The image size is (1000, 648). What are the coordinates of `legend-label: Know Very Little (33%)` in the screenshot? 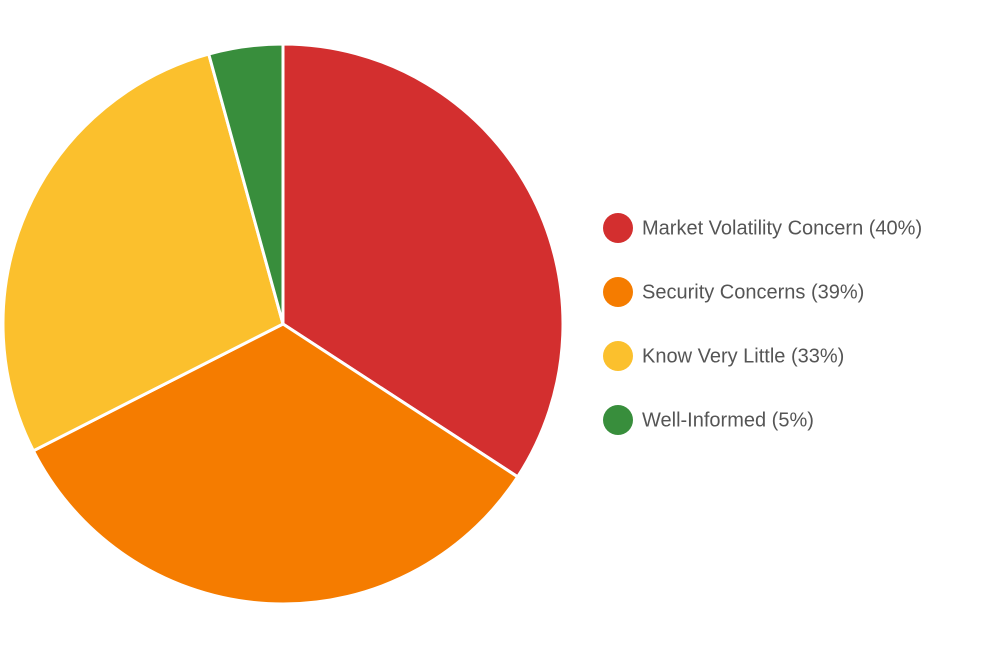 It's located at (743, 356).